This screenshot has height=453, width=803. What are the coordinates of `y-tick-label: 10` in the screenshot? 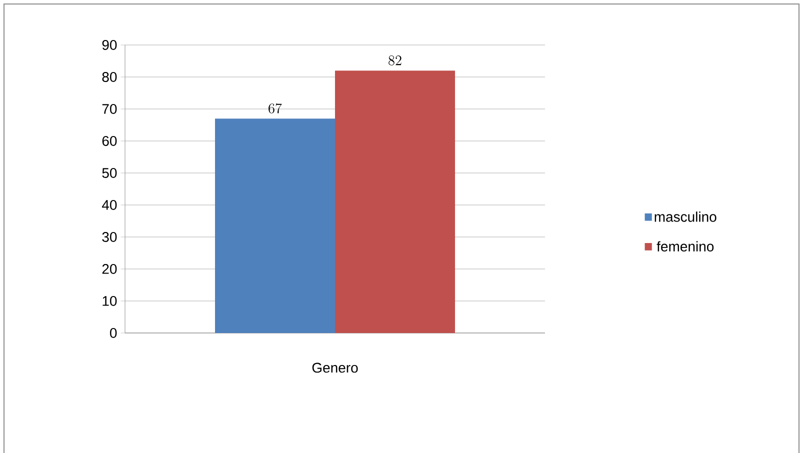 It's located at (109, 301).